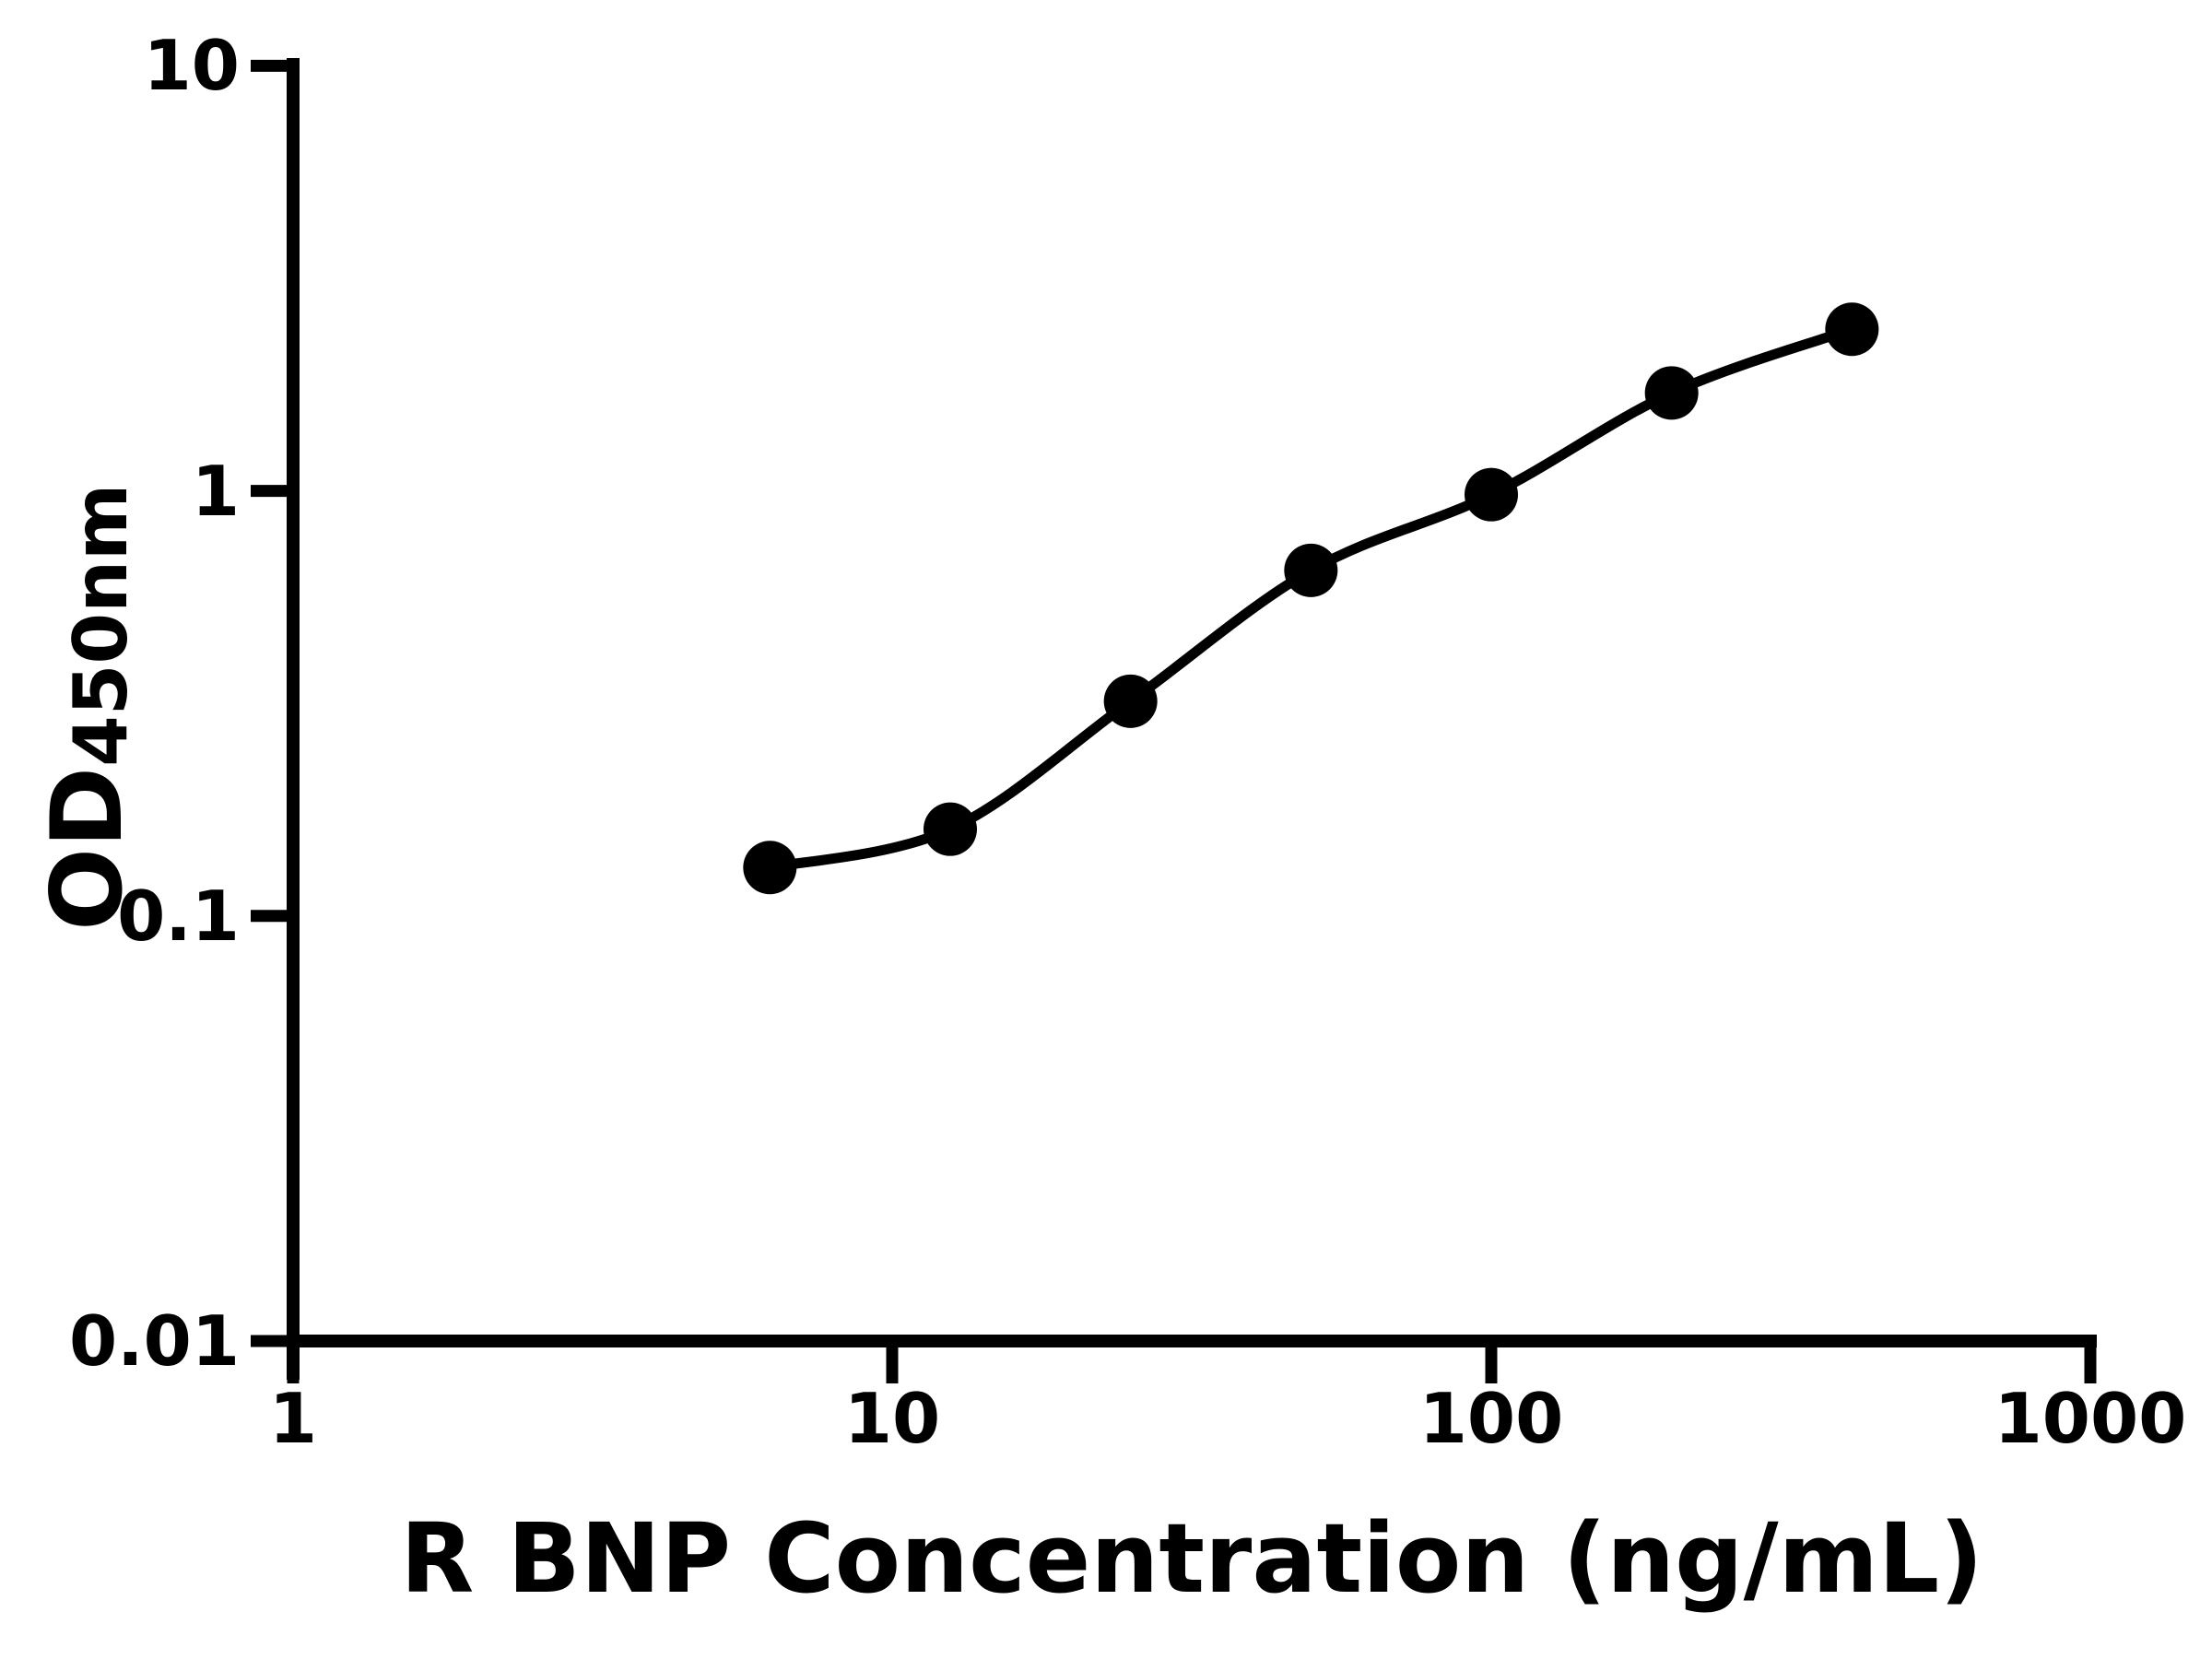 The height and width of the screenshot is (1659, 2212). What do you see at coordinates (101, 625) in the screenshot?
I see `y-axis-title-subscript: 450nm` at bounding box center [101, 625].